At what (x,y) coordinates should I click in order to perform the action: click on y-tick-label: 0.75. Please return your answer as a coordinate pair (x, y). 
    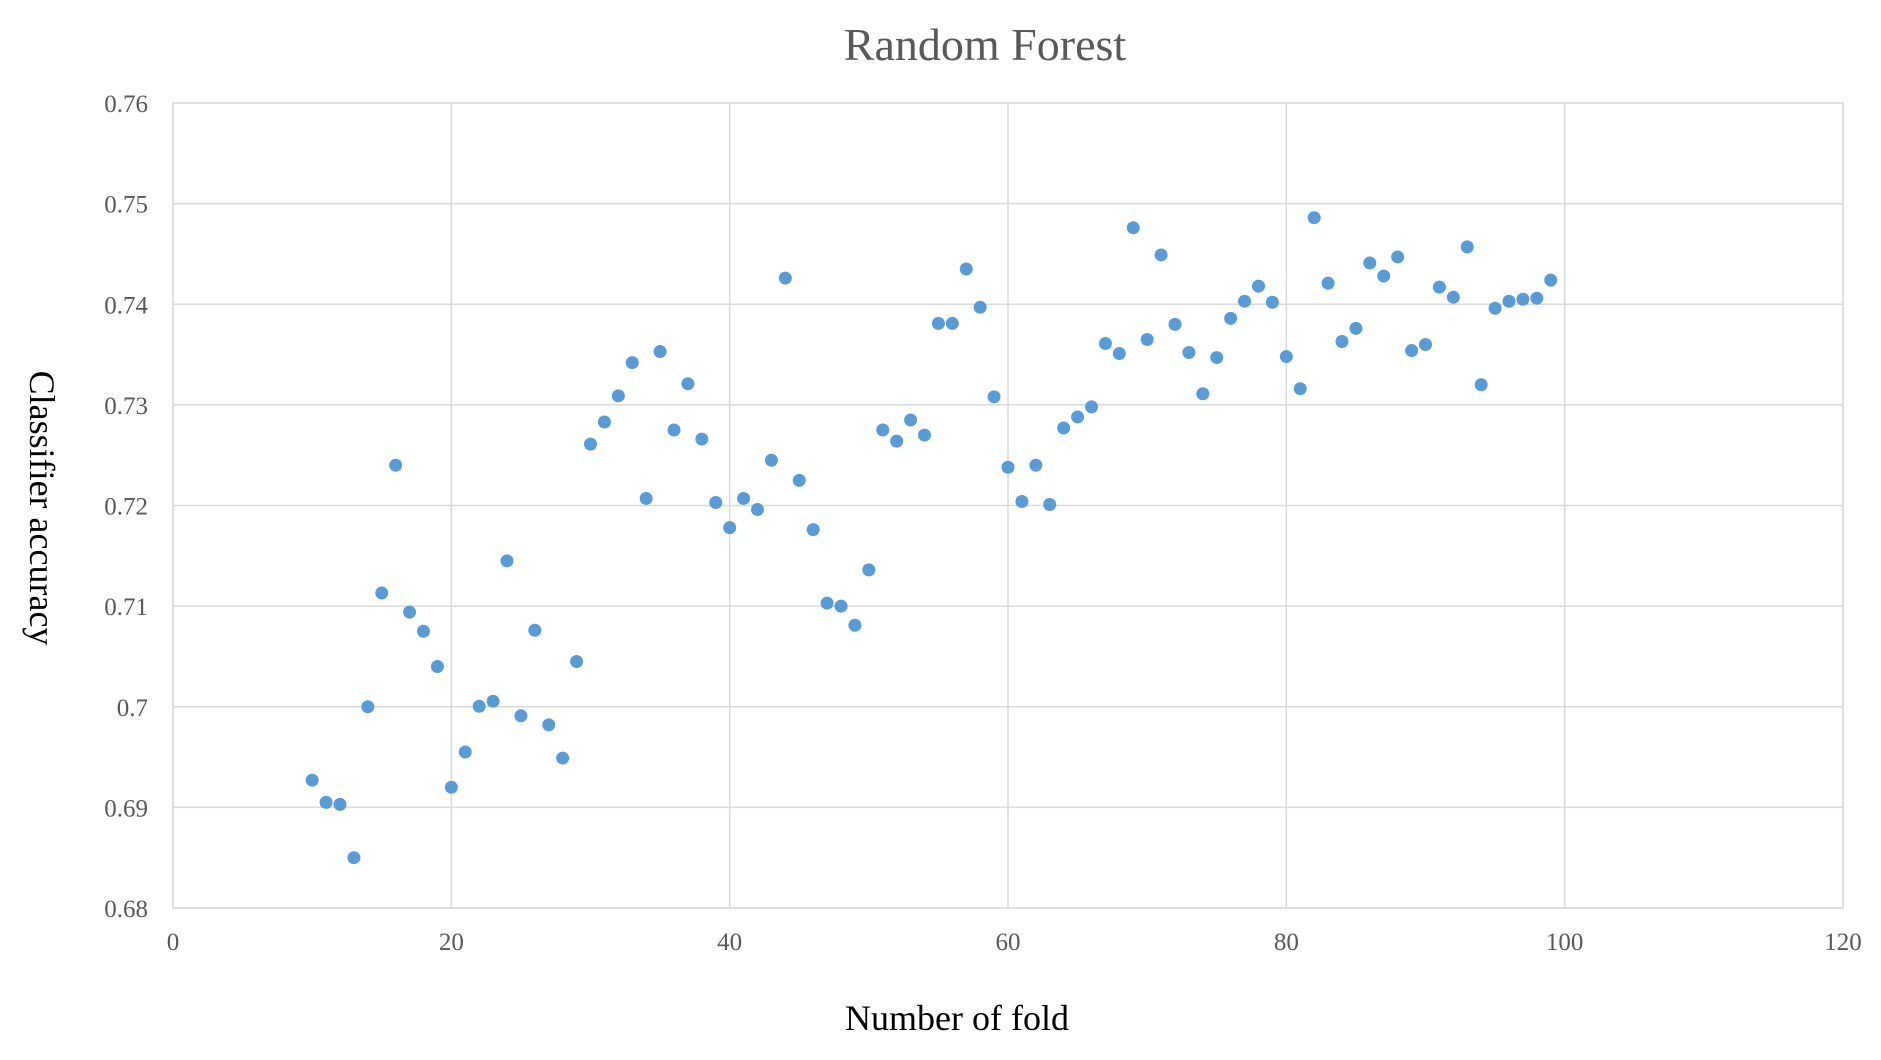
    Looking at the image, I should click on (126, 205).